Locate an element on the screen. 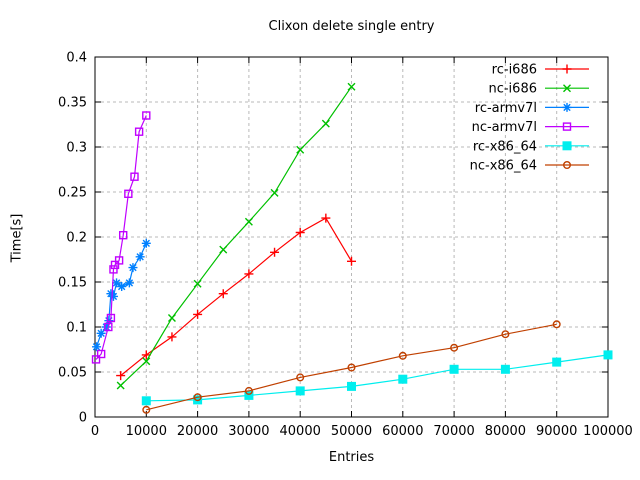 The height and width of the screenshot is (480, 640). legend-entry-nc-armv7l: nc-armv7l is located at coordinates (530, 127).